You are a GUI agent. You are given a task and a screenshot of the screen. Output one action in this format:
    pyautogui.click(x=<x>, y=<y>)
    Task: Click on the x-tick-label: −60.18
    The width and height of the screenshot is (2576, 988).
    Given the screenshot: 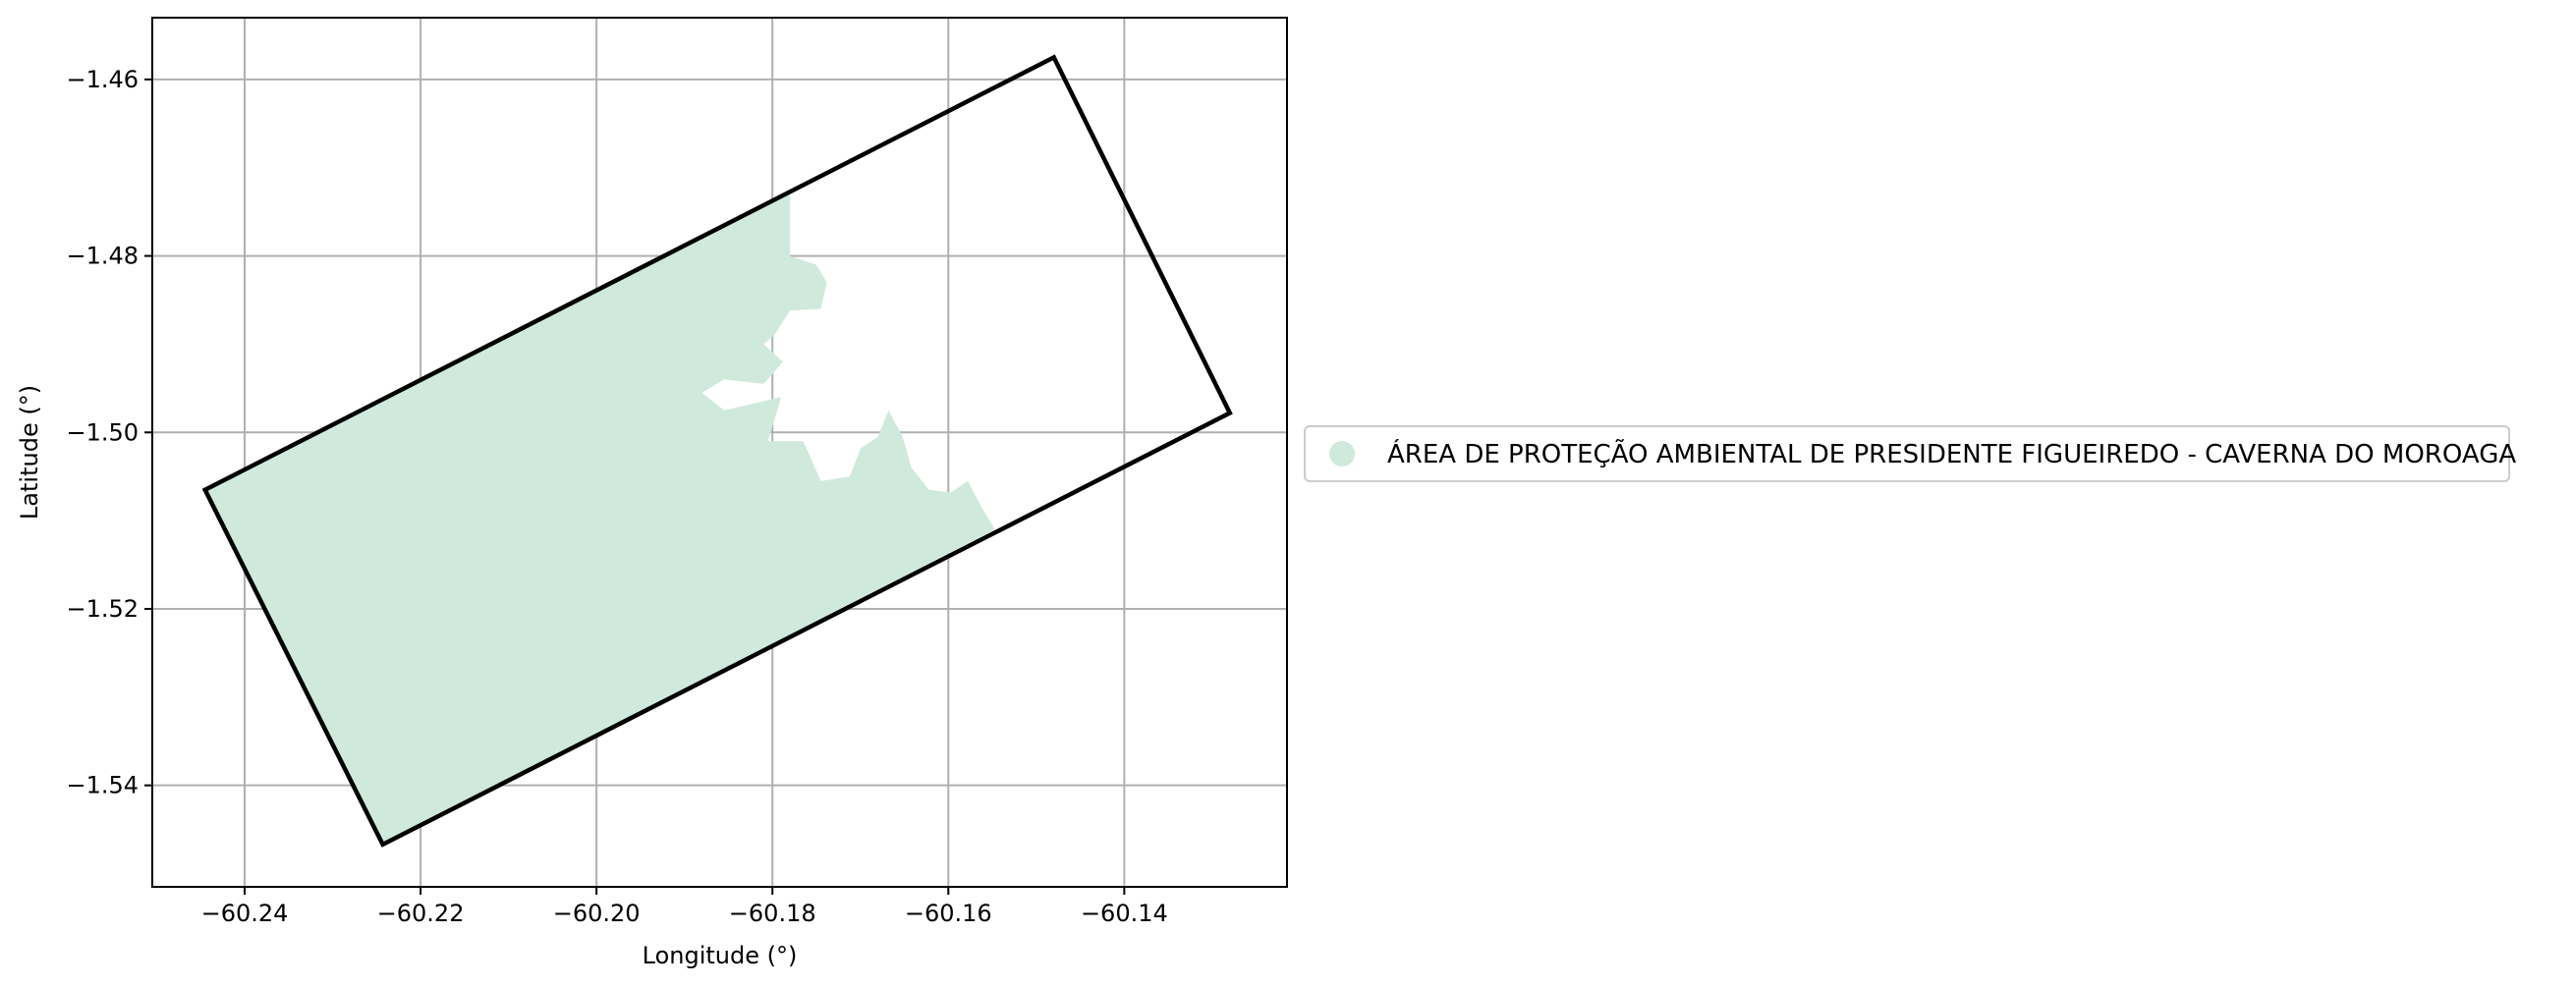 What is the action you would take?
    pyautogui.click(x=772, y=913)
    